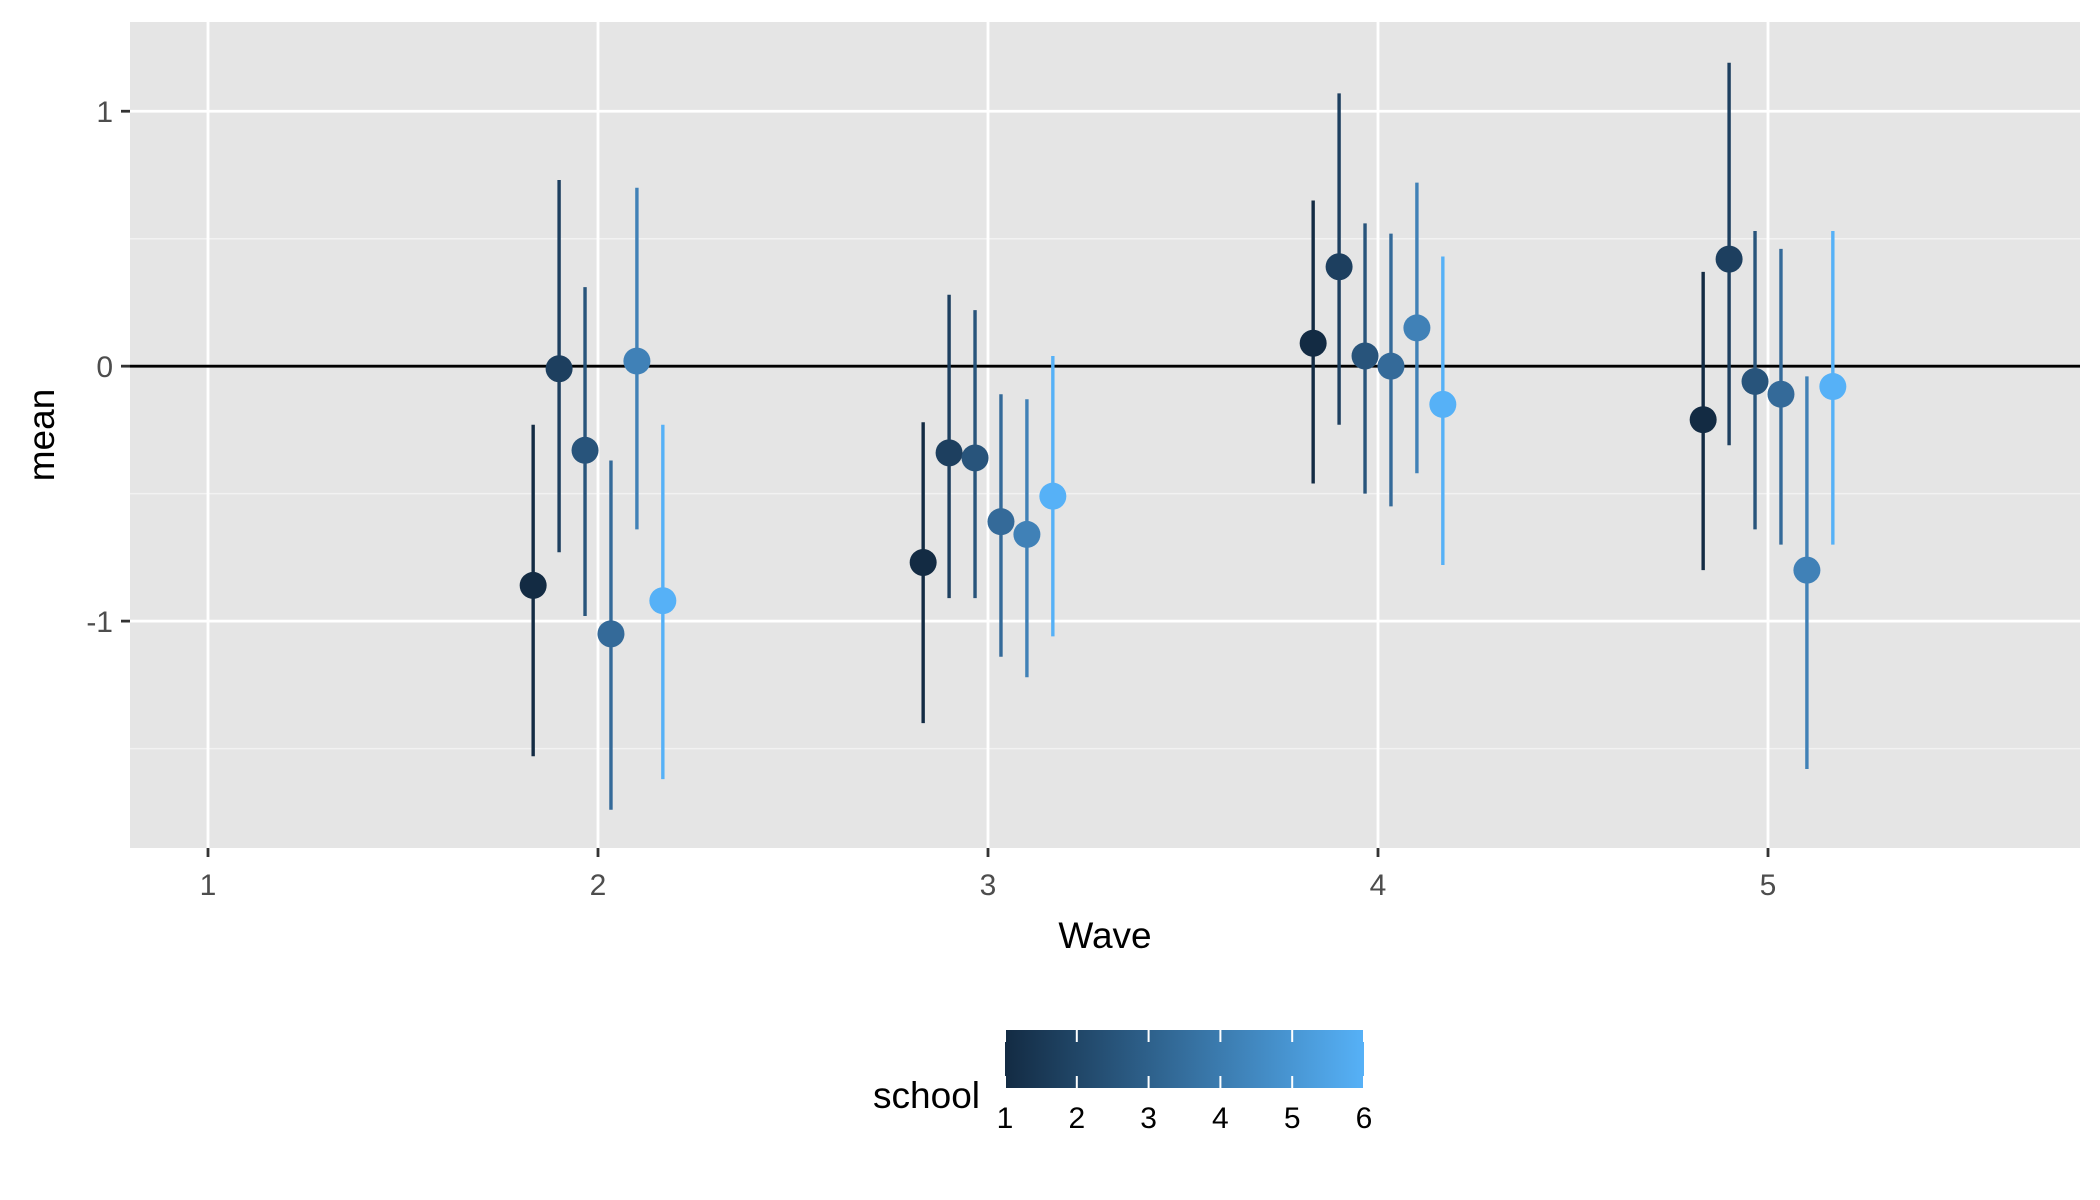  Describe the element at coordinates (99, 622) in the screenshot. I see `y-tick-label: -1` at that location.